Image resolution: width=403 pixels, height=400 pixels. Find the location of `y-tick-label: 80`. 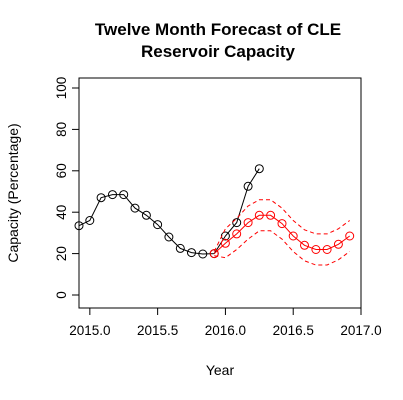

y-tick-label: 80 is located at coordinates (61, 129).